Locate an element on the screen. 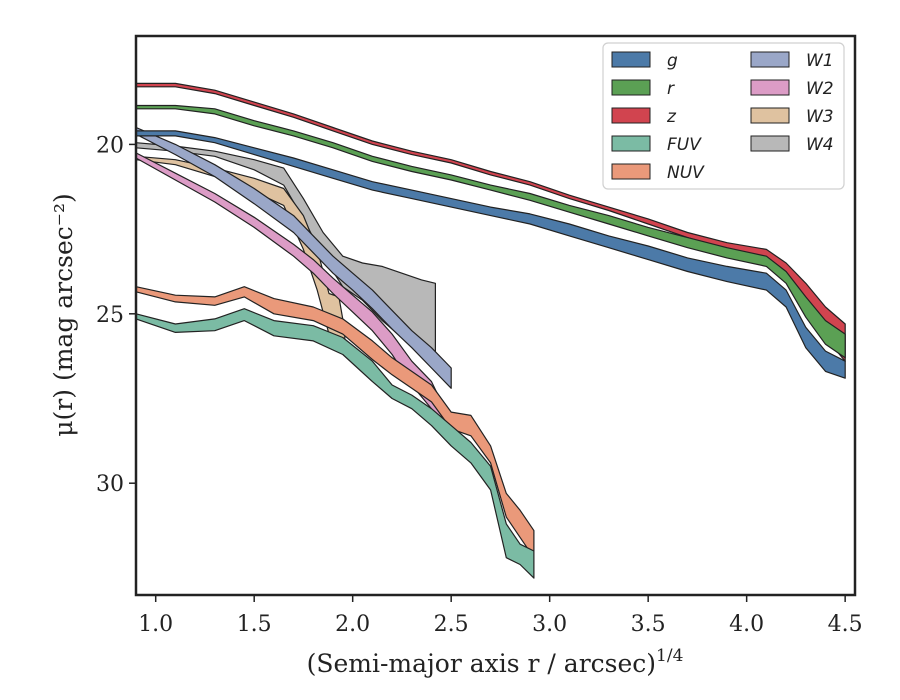  x-tick-label: 2.0 is located at coordinates (352, 624).